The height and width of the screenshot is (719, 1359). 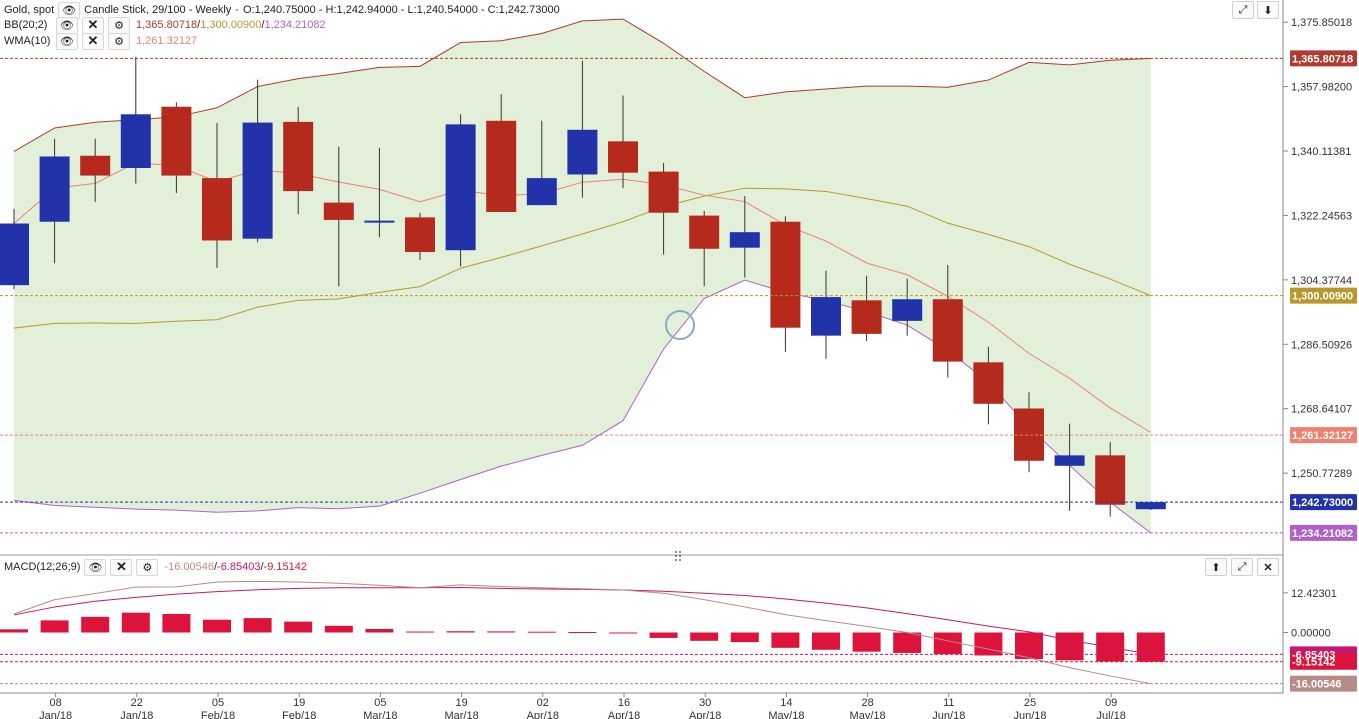 I want to click on x-tick-day: 22, so click(x=137, y=703).